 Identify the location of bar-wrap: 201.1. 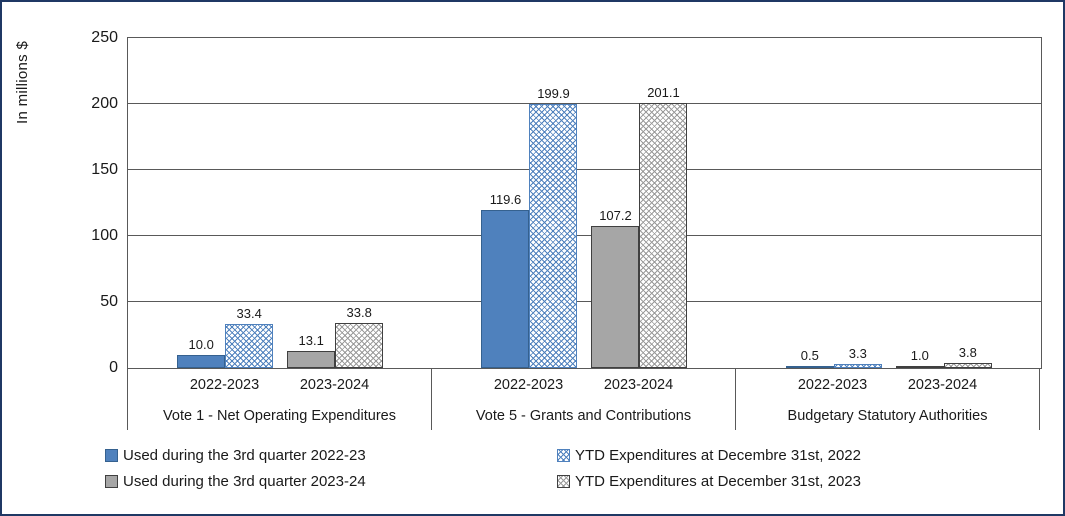
(663, 203).